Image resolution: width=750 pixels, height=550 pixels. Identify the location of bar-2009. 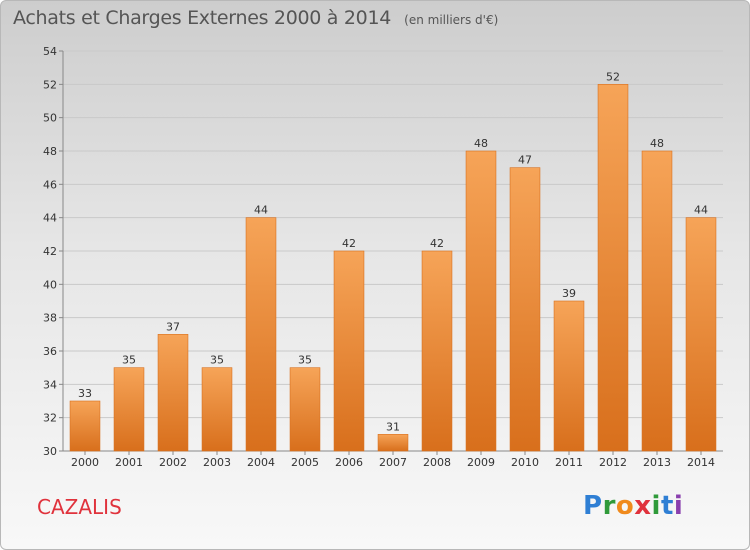
(481, 301).